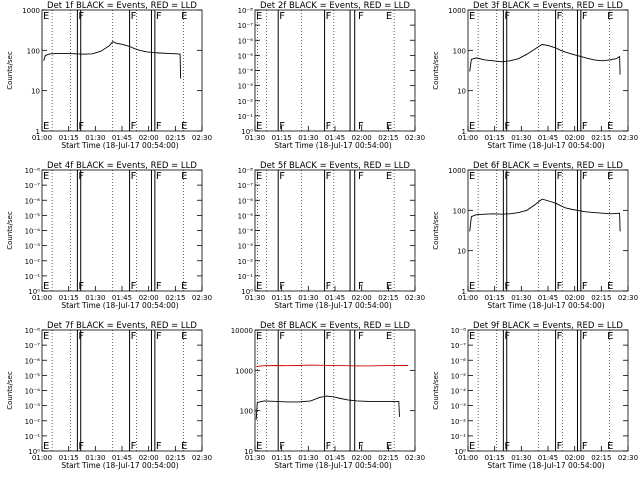  I want to click on plot-title: Det 7f BLACK = Events, RED = LLD, so click(122, 326).